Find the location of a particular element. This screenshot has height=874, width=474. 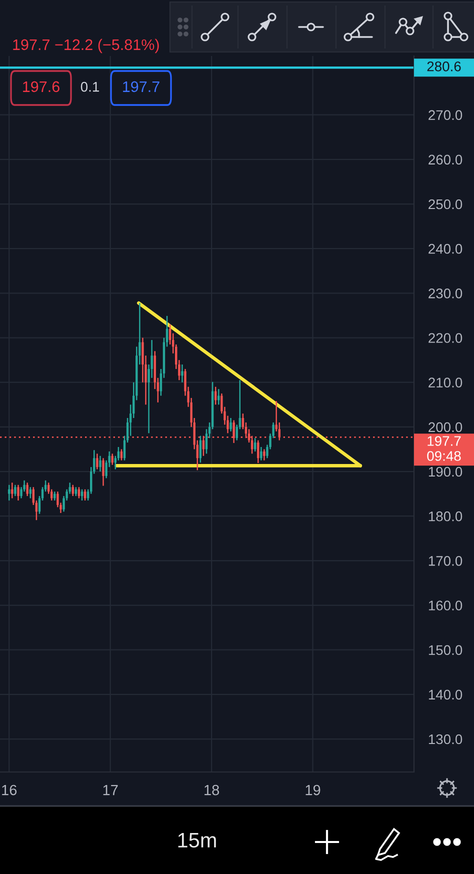

y-tick-label: 130.0 is located at coordinates (445, 739).